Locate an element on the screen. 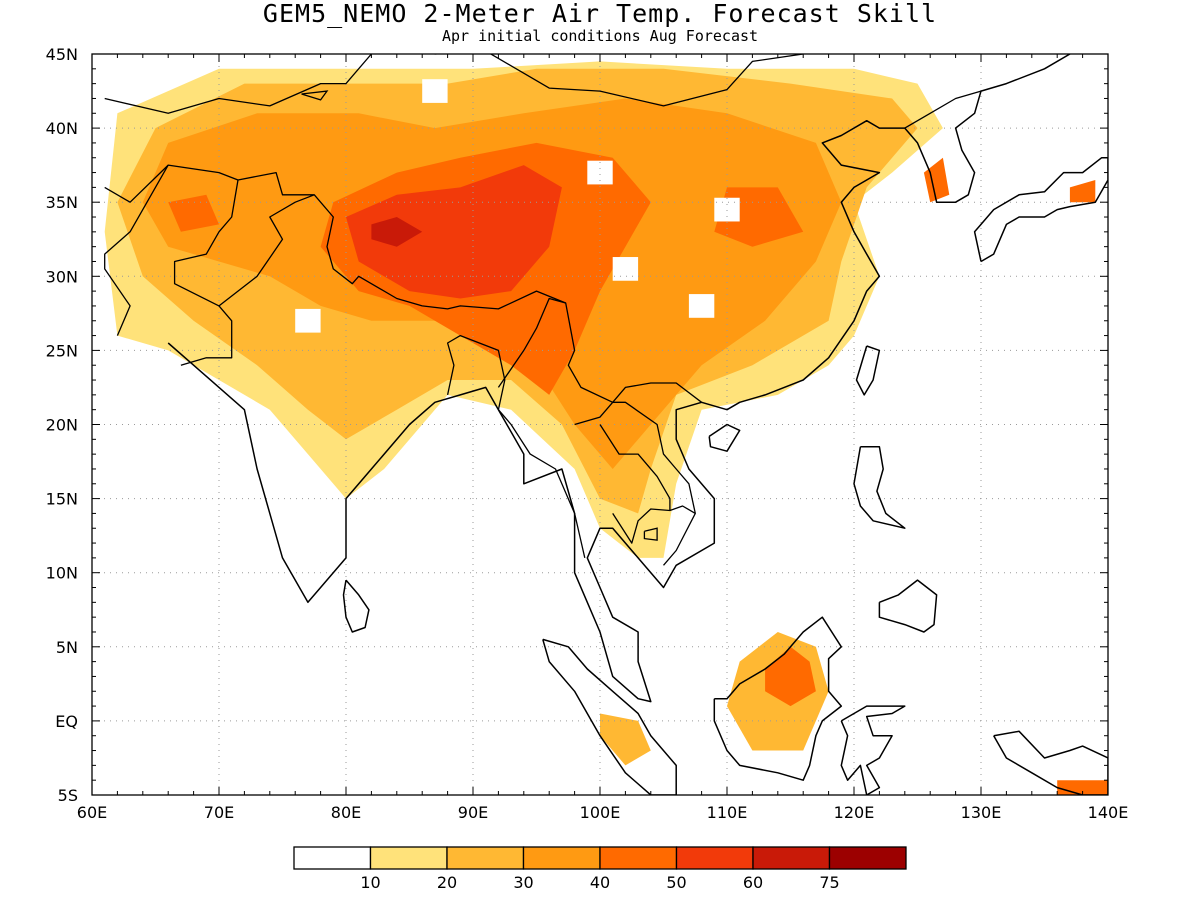 The width and height of the screenshot is (1200, 900). colorbar-label: 30 is located at coordinates (523, 882).